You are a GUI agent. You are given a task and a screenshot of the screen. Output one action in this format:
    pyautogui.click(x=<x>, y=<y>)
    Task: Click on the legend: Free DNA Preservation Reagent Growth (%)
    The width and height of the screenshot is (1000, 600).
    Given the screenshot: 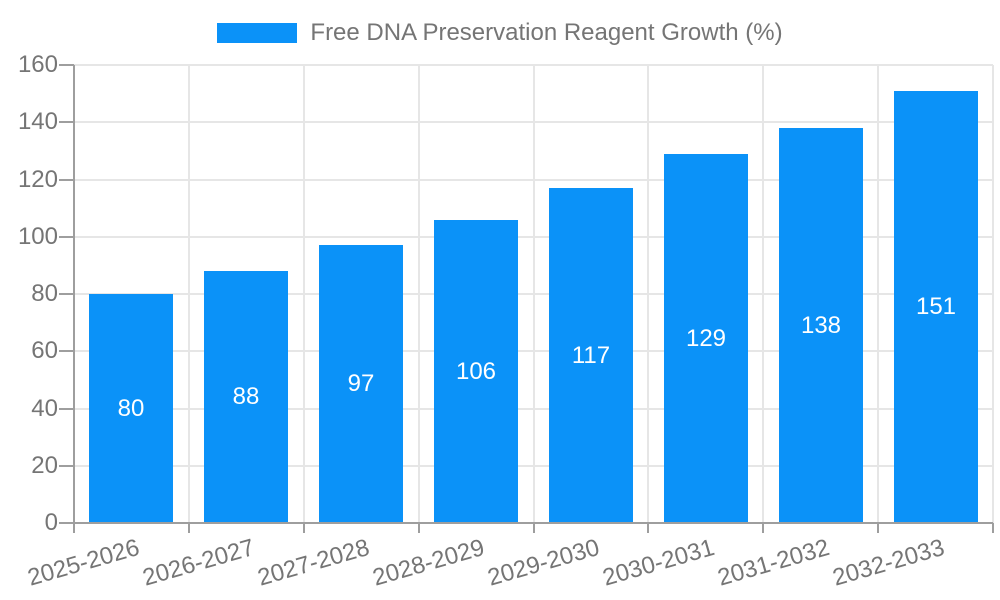 What is the action you would take?
    pyautogui.click(x=500, y=33)
    